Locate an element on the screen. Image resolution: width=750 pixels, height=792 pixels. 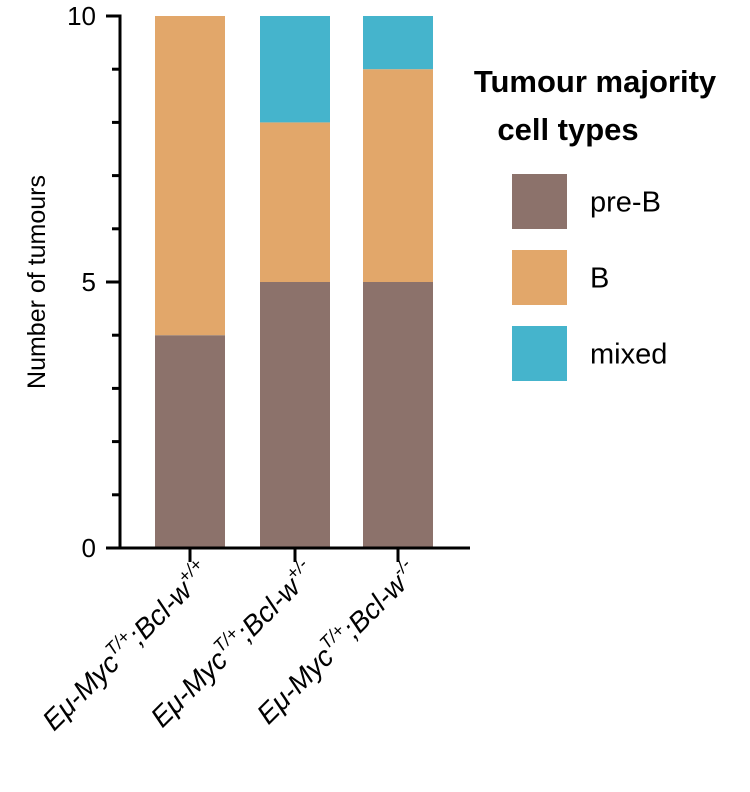
x-category-label-2-part-1: Eμ-Myc is located at coordinates (189, 688).